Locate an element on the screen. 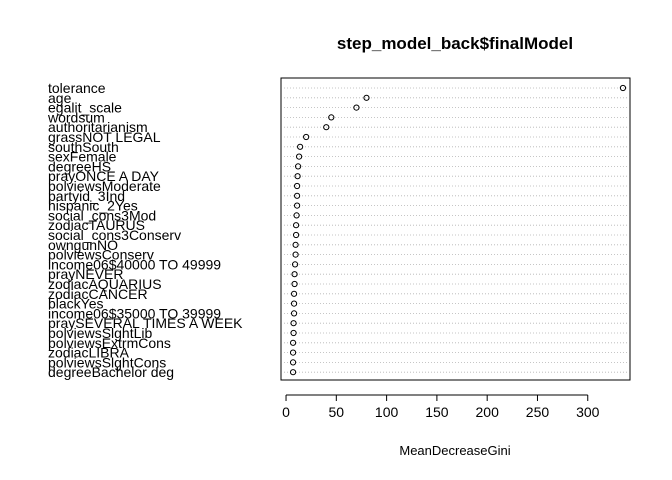  category-label: sexFemale is located at coordinates (82, 157).